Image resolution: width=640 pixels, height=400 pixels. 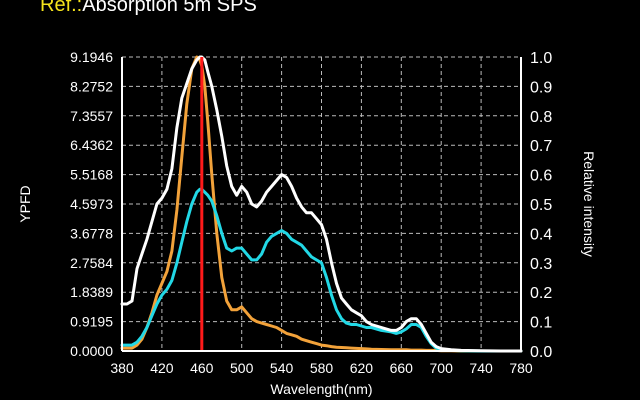 What do you see at coordinates (541, 87) in the screenshot?
I see `y-right-tick-label: 0.9` at bounding box center [541, 87].